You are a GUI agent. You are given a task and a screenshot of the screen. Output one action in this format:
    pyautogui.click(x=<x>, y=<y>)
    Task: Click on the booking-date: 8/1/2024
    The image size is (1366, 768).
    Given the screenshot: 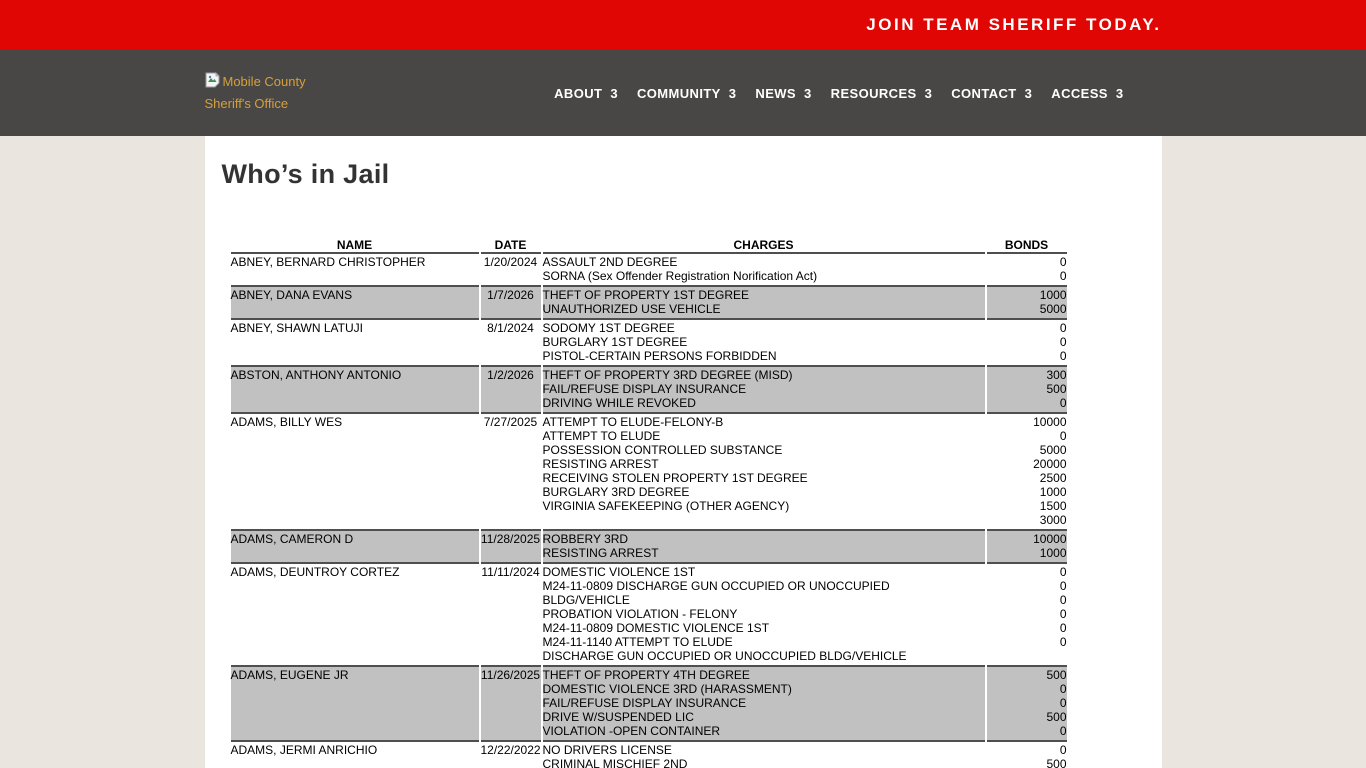 What is the action you would take?
    pyautogui.click(x=510, y=343)
    